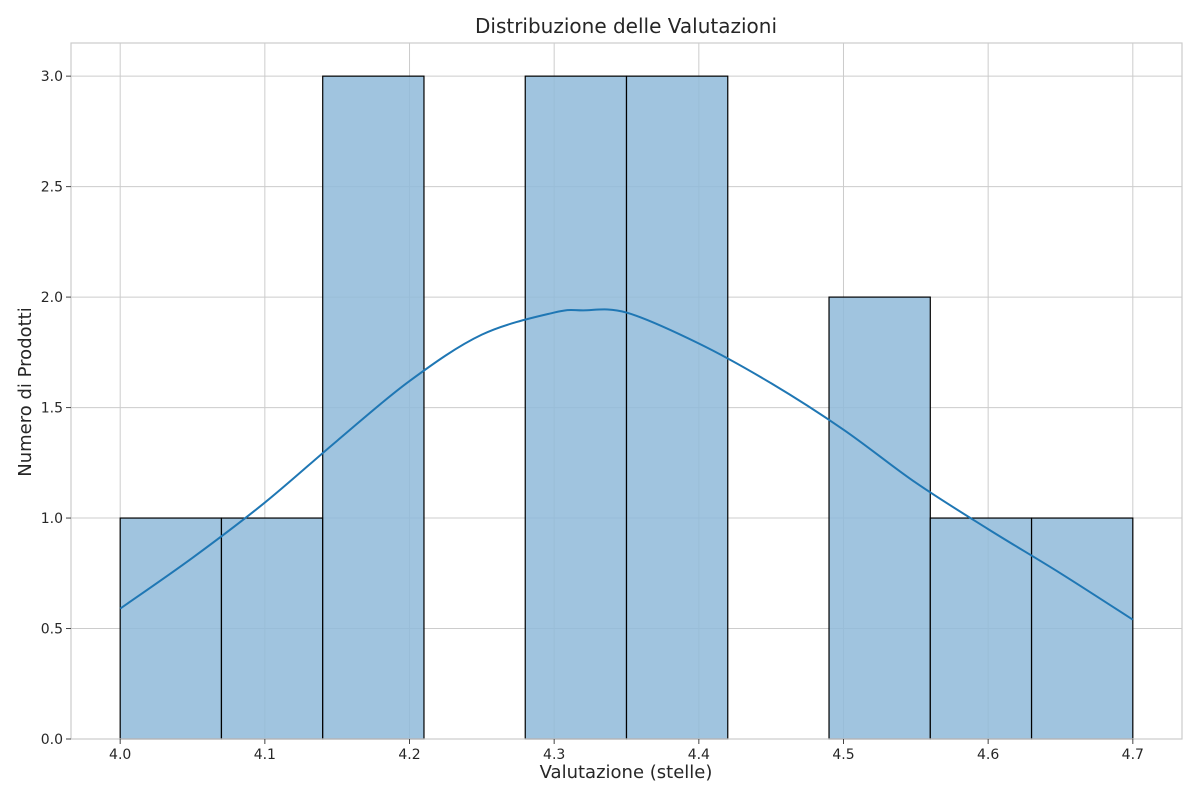 Image resolution: width=1200 pixels, height=804 pixels. What do you see at coordinates (409, 755) in the screenshot?
I see `x-tick-label: 4.2` at bounding box center [409, 755].